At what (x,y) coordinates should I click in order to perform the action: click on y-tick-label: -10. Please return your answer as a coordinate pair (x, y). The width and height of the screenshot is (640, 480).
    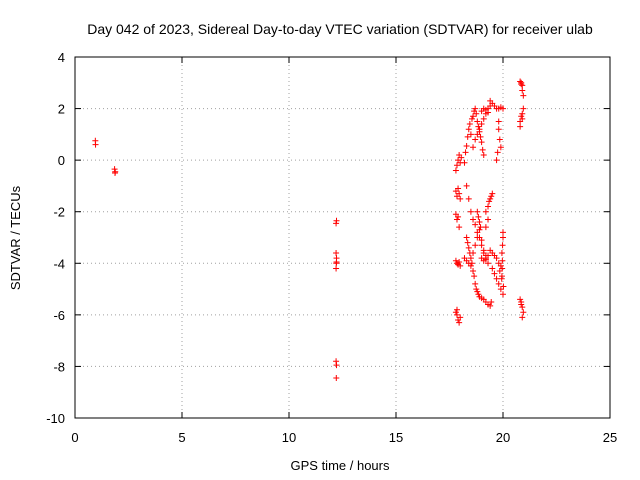
    Looking at the image, I should click on (55, 418).